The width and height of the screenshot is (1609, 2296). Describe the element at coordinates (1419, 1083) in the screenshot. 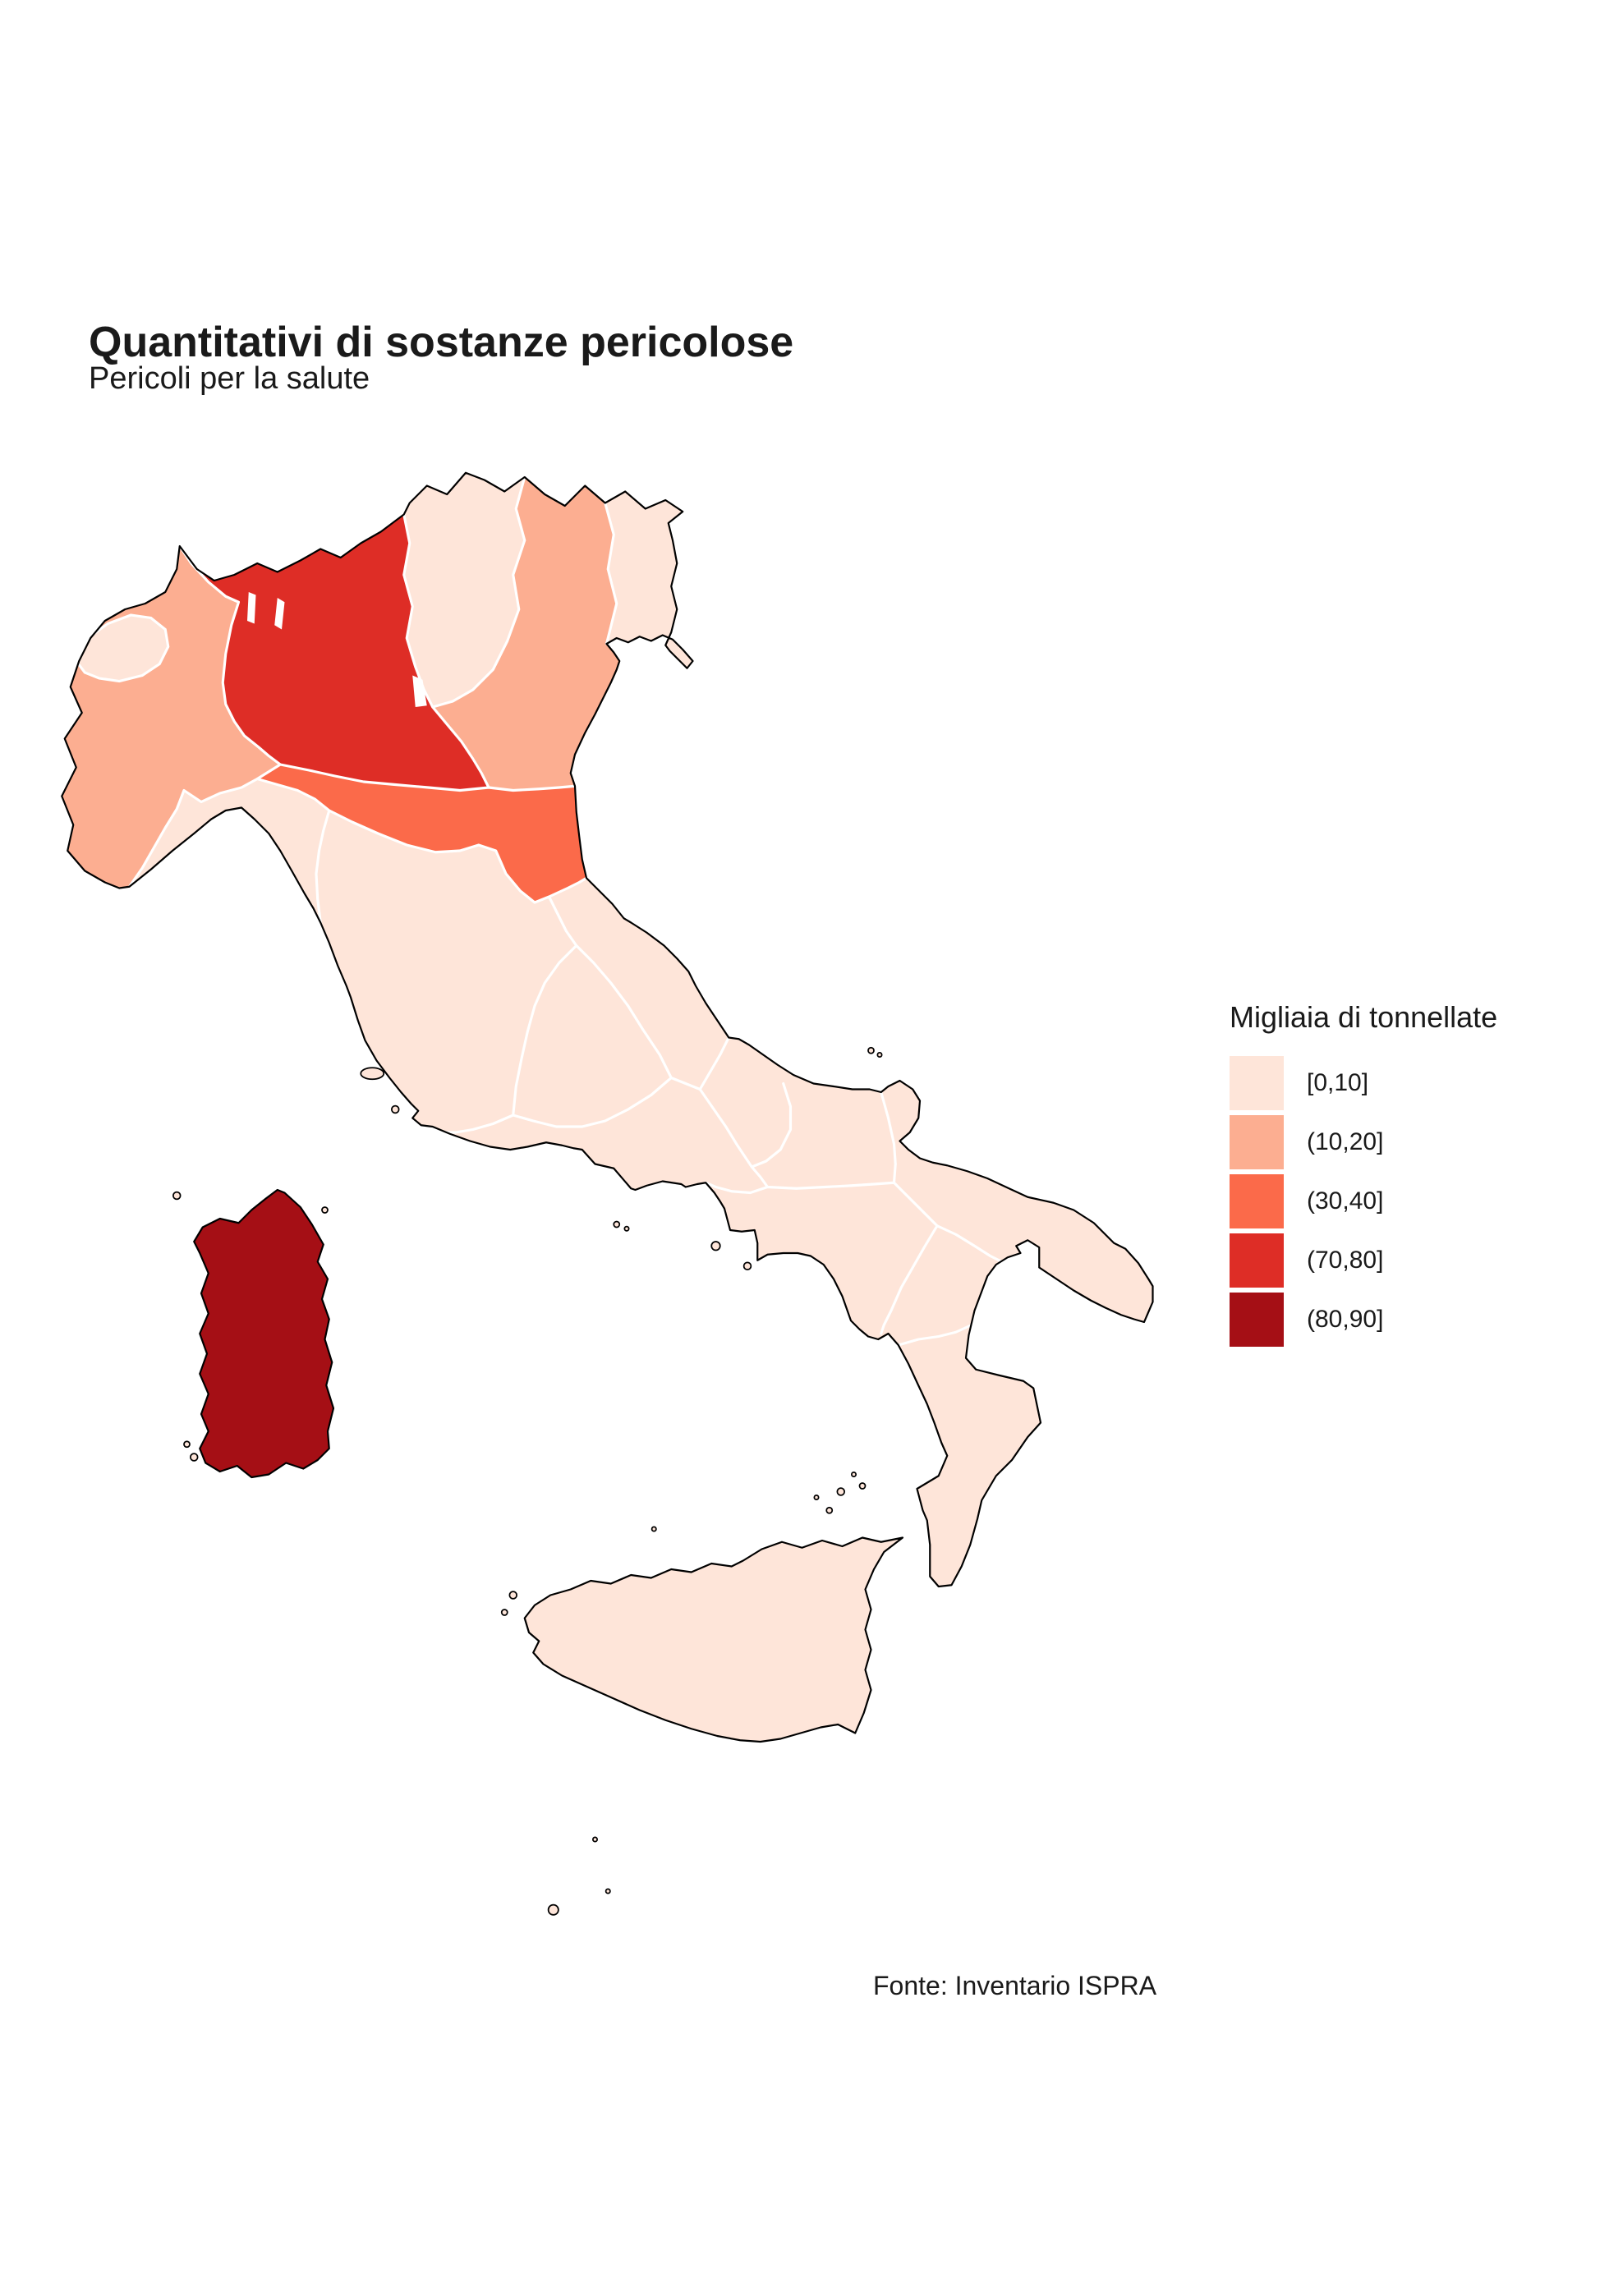

I see `legend-entry-0: [0,10]` at that location.